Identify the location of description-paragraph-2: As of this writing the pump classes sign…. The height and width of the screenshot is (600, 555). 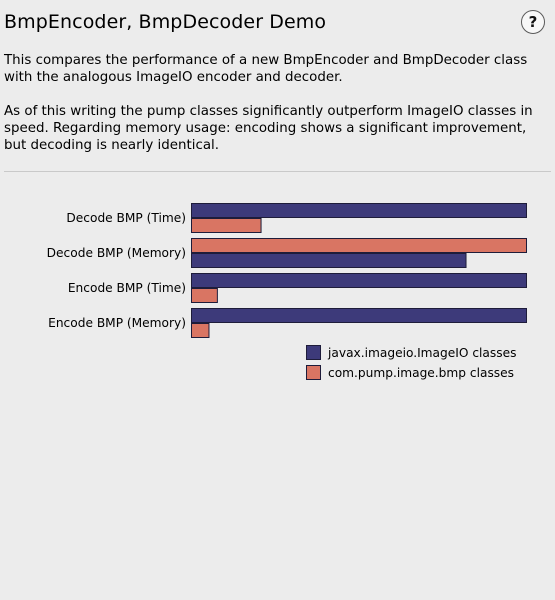
(268, 128).